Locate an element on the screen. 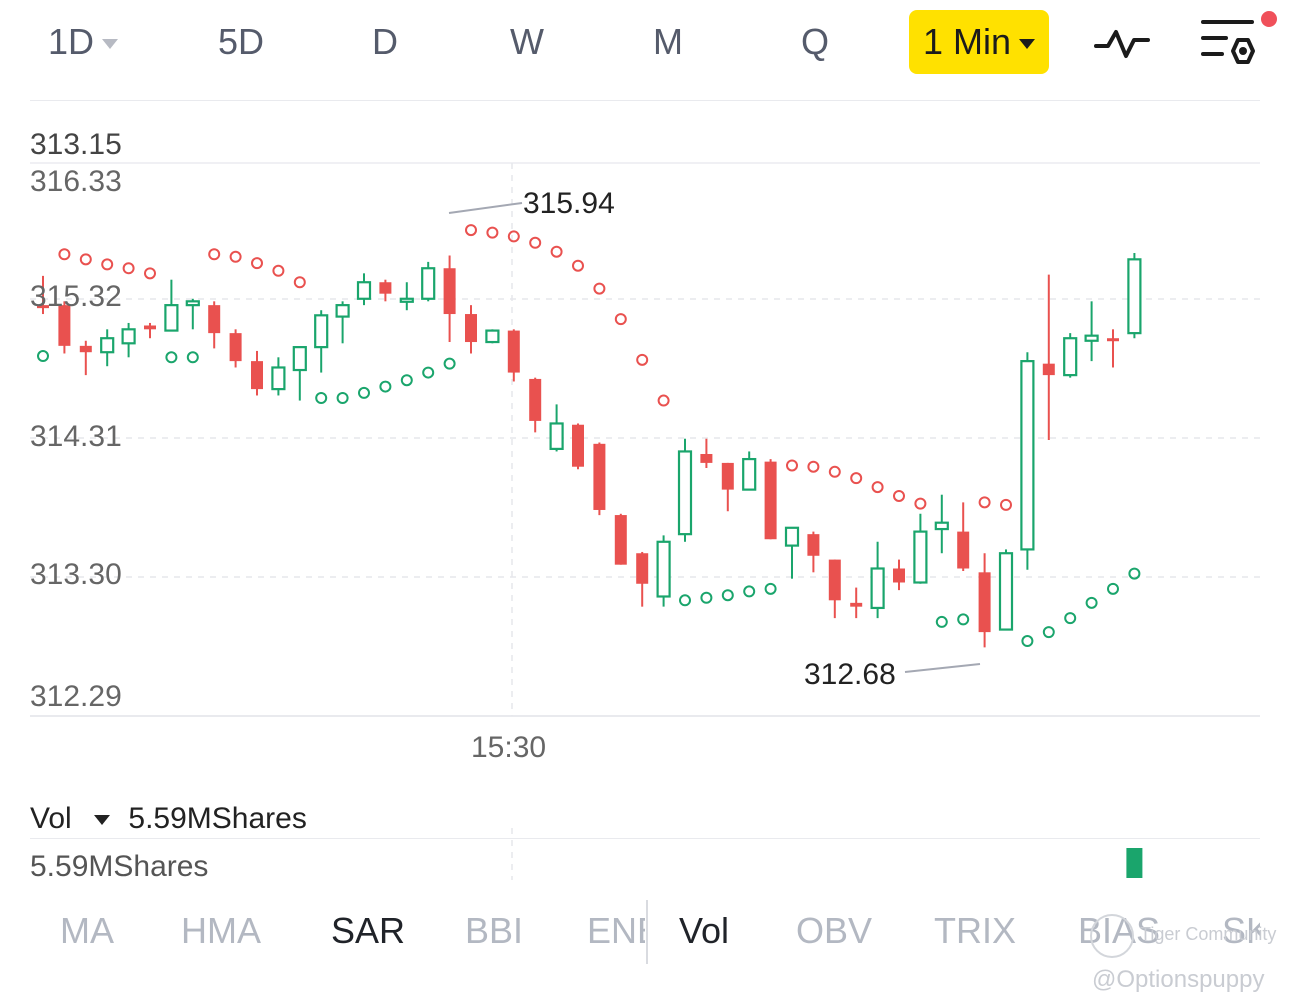 This screenshot has height=1008, width=1290. watermark-tiger: Tiger Community is located at coordinates (1208, 934).